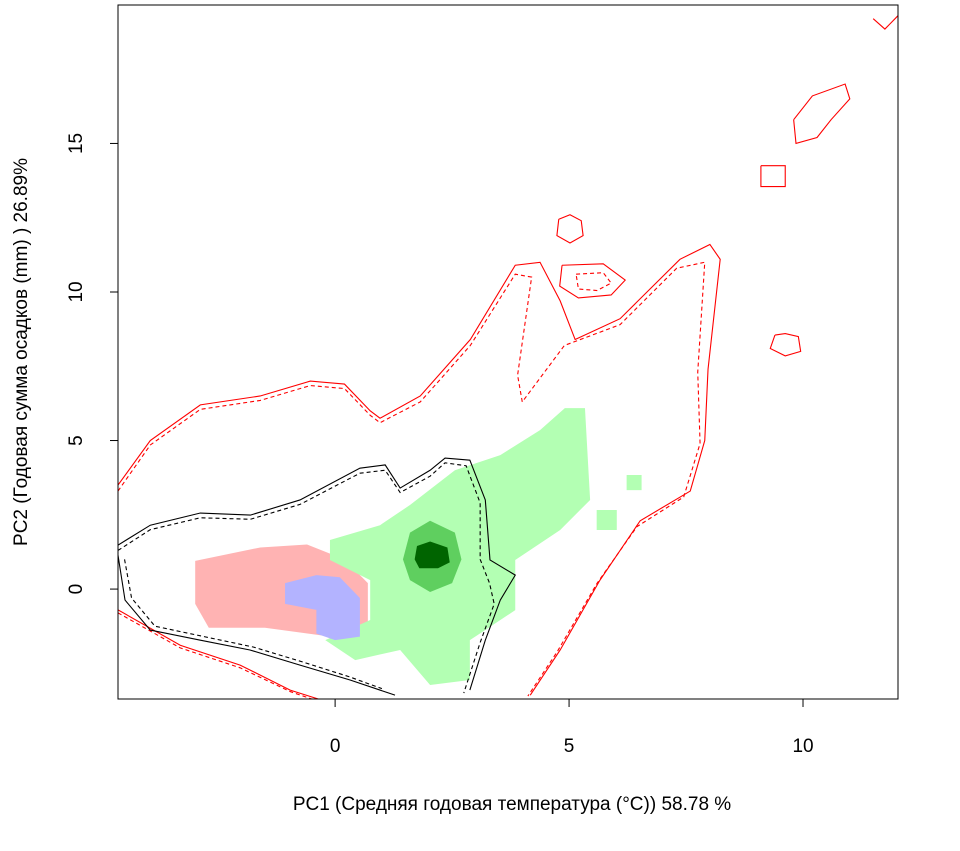  Describe the element at coordinates (335, 746) in the screenshot. I see `x-tick-label: 0` at that location.